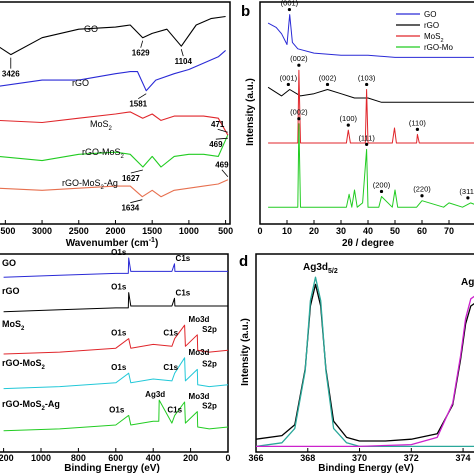 This screenshot has width=474, height=474. Describe the element at coordinates (7, 231) in the screenshot. I see `panel-a-xtick-label: 3500` at that location.